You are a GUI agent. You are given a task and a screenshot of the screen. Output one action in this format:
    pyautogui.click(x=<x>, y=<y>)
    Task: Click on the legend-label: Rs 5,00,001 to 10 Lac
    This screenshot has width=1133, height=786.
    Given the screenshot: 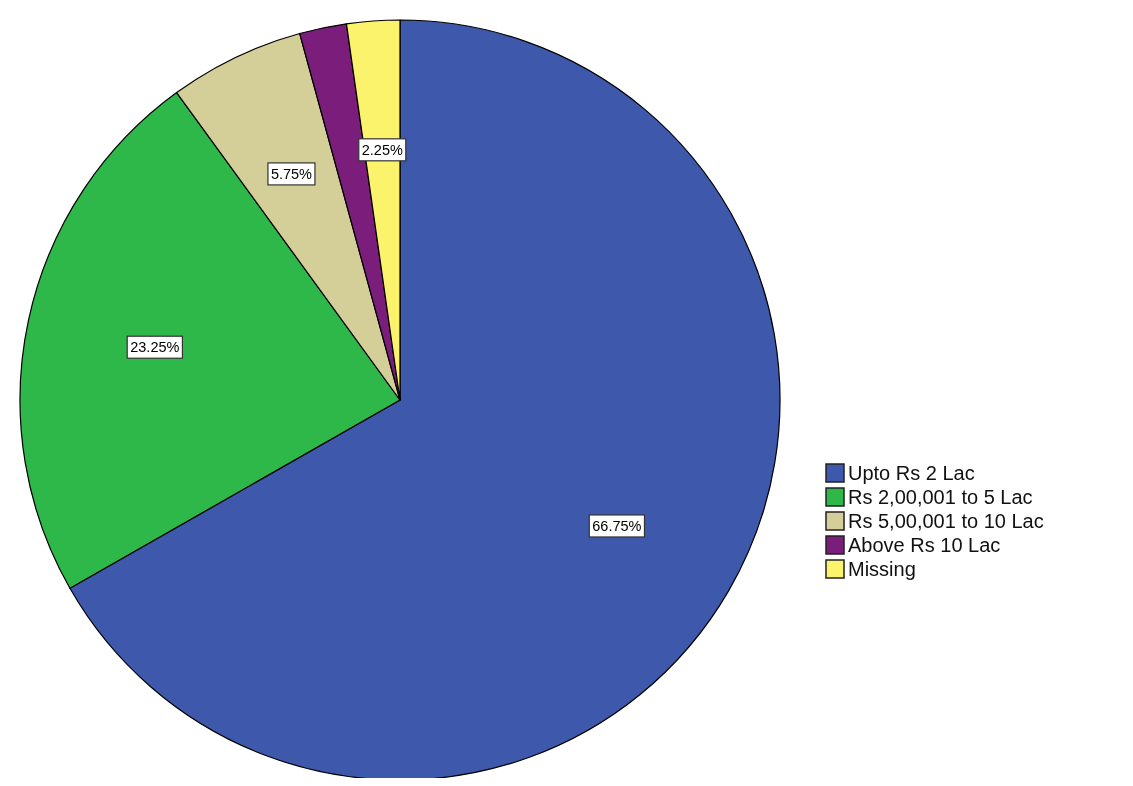 What is the action you would take?
    pyautogui.click(x=946, y=521)
    